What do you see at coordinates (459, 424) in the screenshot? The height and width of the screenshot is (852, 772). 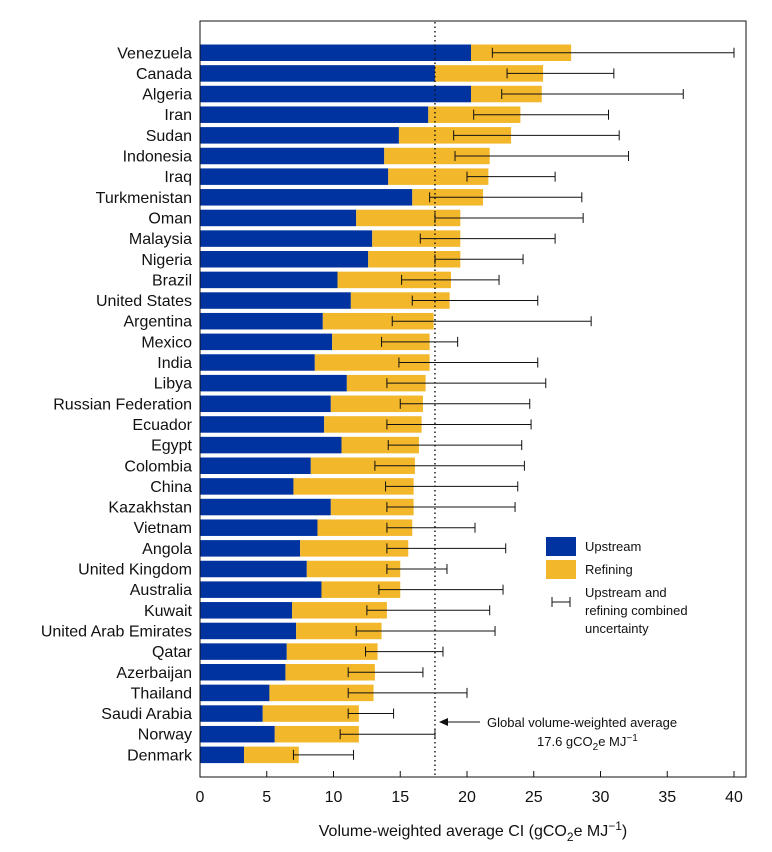 I see `error-bar-ecuador` at bounding box center [459, 424].